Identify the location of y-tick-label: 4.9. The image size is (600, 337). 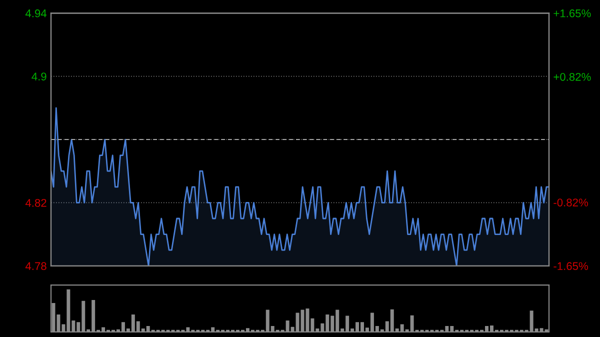
(39, 76).